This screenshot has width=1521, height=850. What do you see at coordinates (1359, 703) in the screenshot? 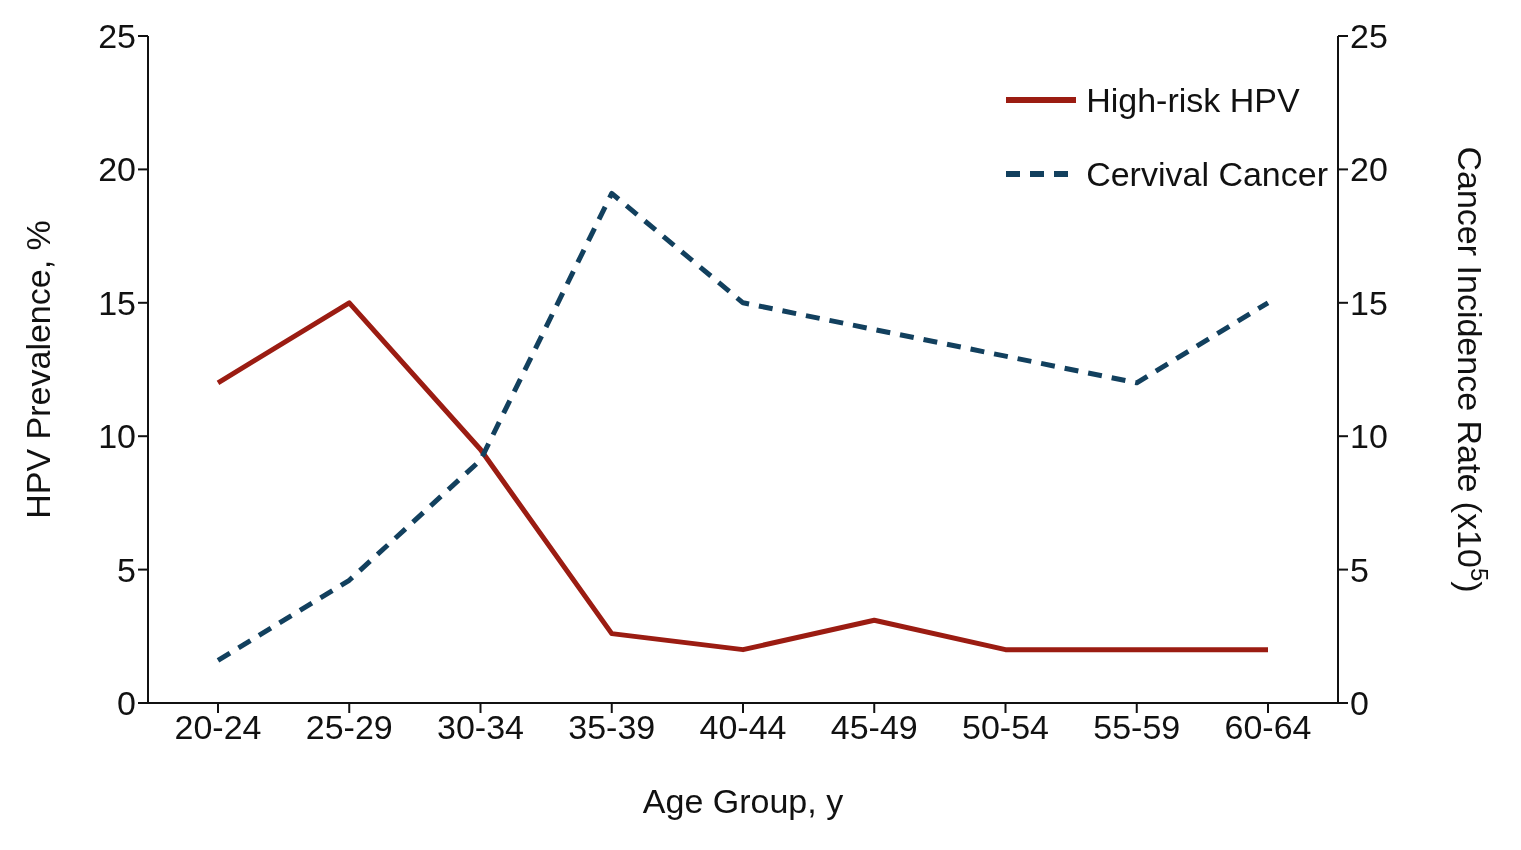
I see `y2-tick-label: 0` at bounding box center [1359, 703].